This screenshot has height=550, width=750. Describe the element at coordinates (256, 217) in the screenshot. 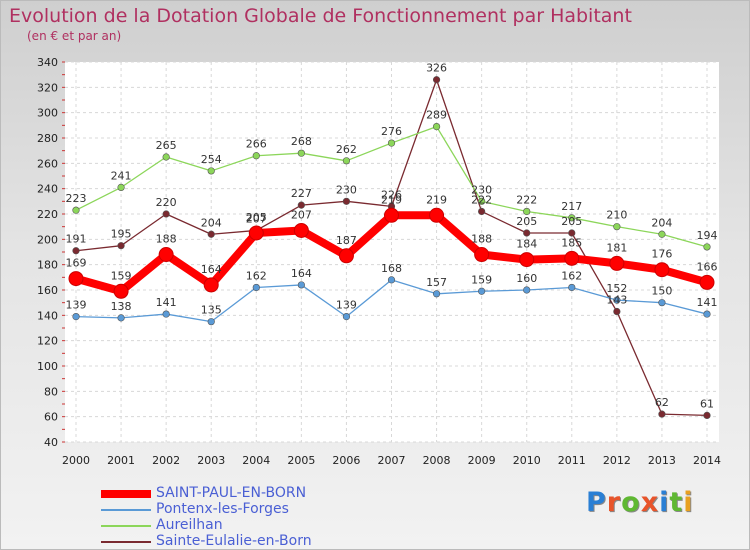

I see `data-label: 205` at that location.